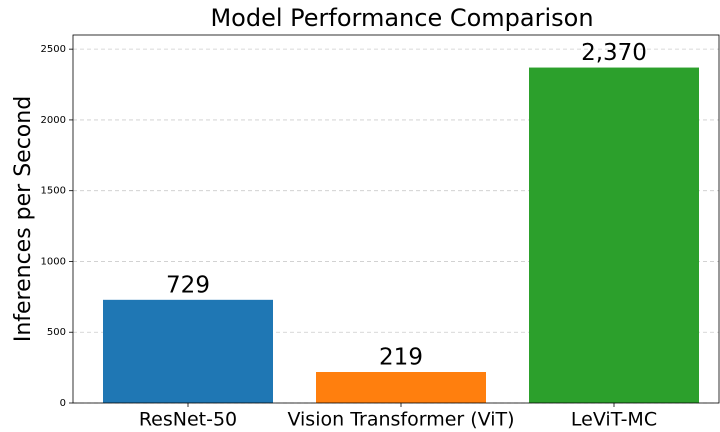 Image resolution: width=720 pixels, height=432 pixels. What do you see at coordinates (188, 285) in the screenshot?
I see `value-label: 729` at bounding box center [188, 285].